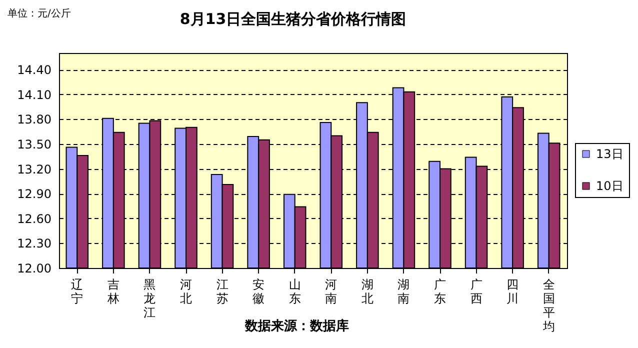 The image size is (638, 348). I want to click on y-tick-label: 13.20, so click(34, 169).